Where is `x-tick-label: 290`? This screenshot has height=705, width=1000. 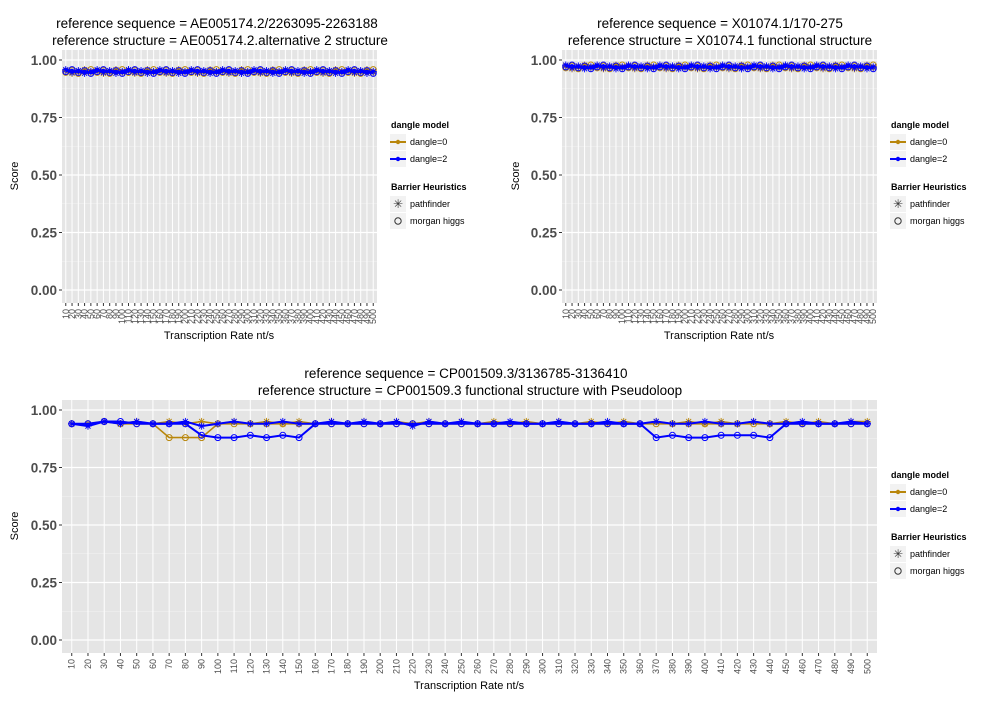
x-tick-label: 290 is located at coordinates (741, 316).